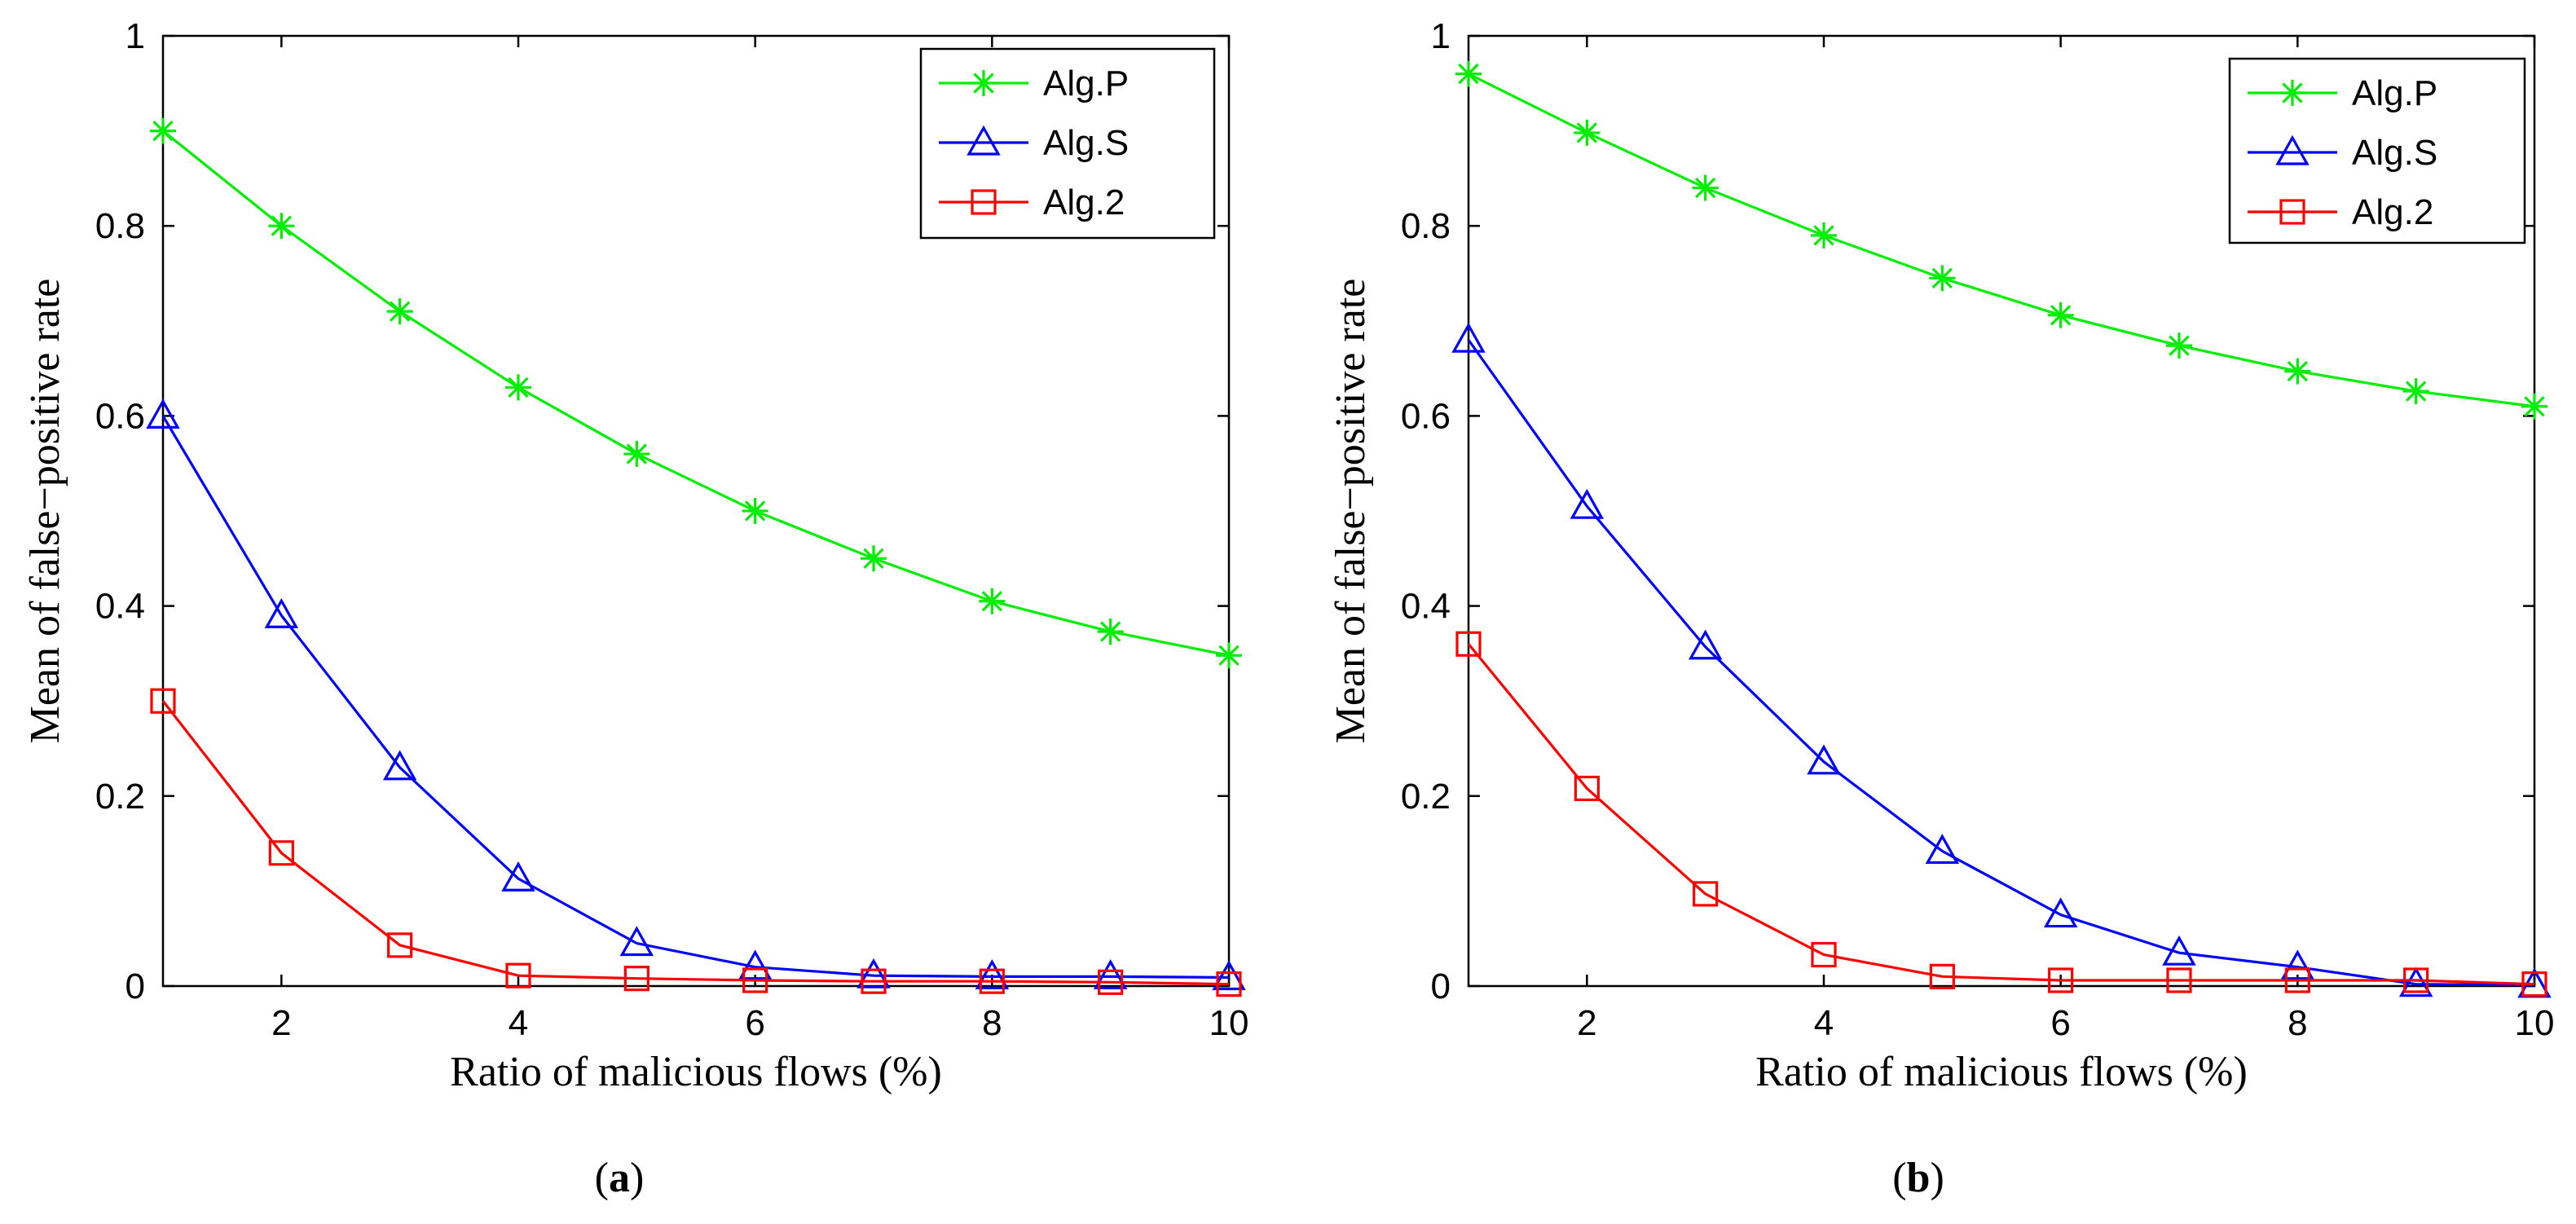  I want to click on series-alg-p, so click(2001, 240).